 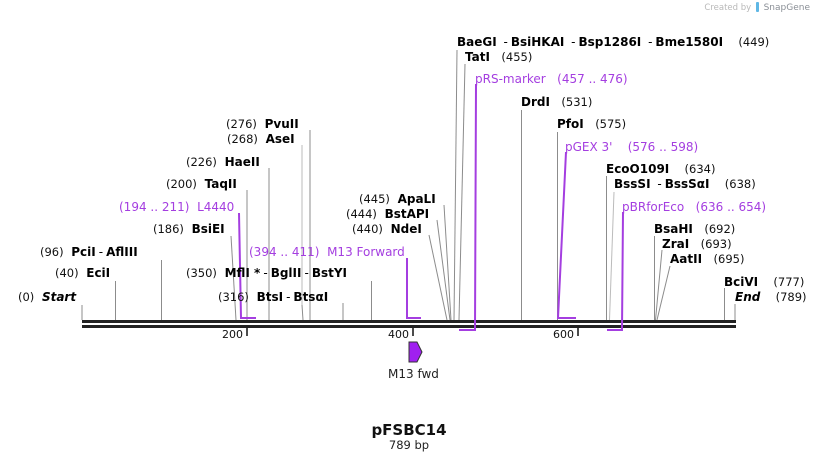 I want to click on site-name: BsiEI, so click(x=208, y=229).